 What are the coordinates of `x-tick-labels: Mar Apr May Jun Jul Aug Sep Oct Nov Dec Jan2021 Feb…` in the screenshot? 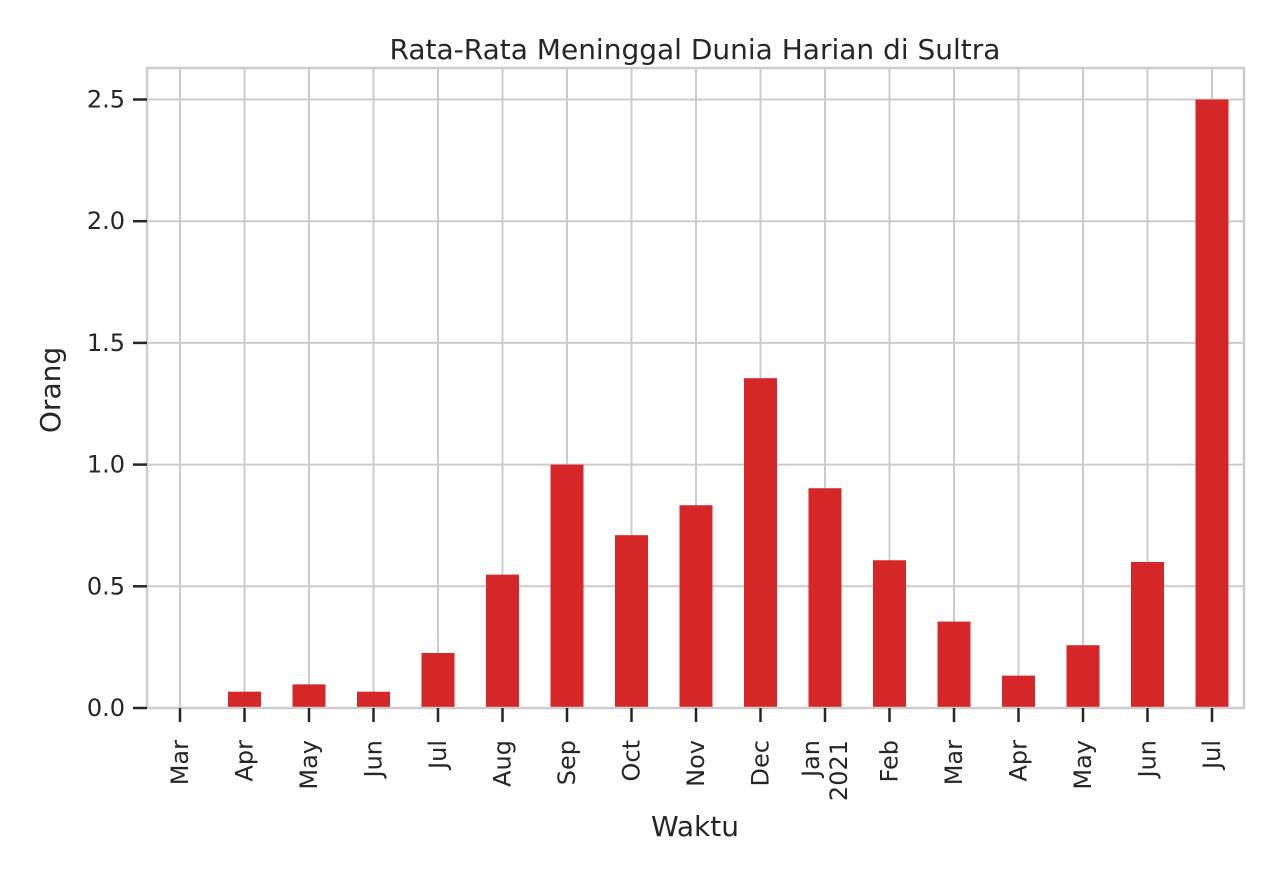 It's located at (696, 770).